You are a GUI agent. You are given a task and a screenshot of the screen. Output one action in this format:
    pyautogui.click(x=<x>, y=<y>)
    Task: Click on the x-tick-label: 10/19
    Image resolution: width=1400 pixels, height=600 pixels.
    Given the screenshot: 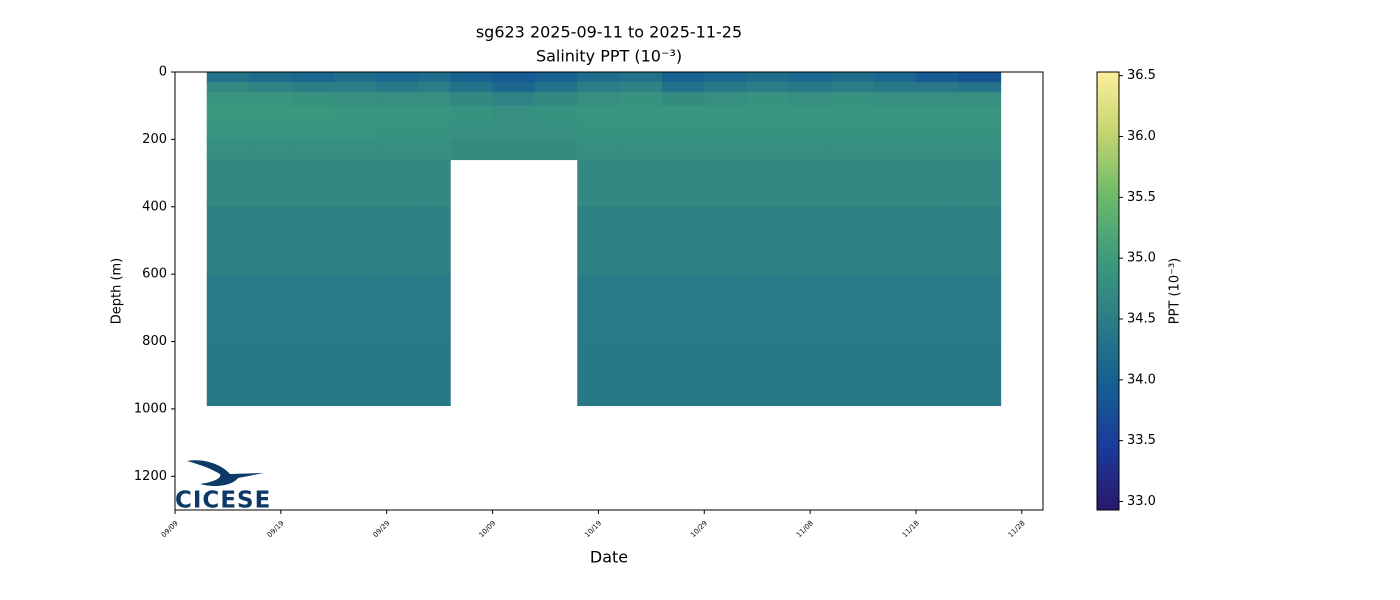 What is the action you would take?
    pyautogui.click(x=593, y=529)
    